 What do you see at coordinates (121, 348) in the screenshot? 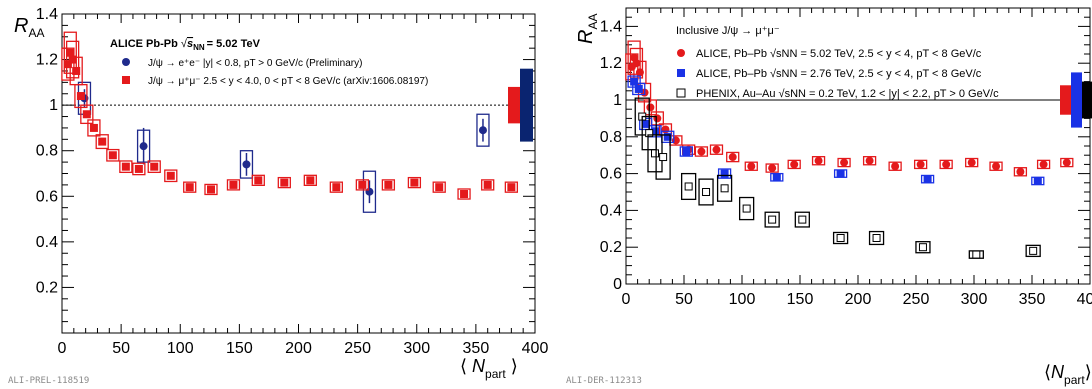
I see `x-tick-label: 50` at bounding box center [121, 348].